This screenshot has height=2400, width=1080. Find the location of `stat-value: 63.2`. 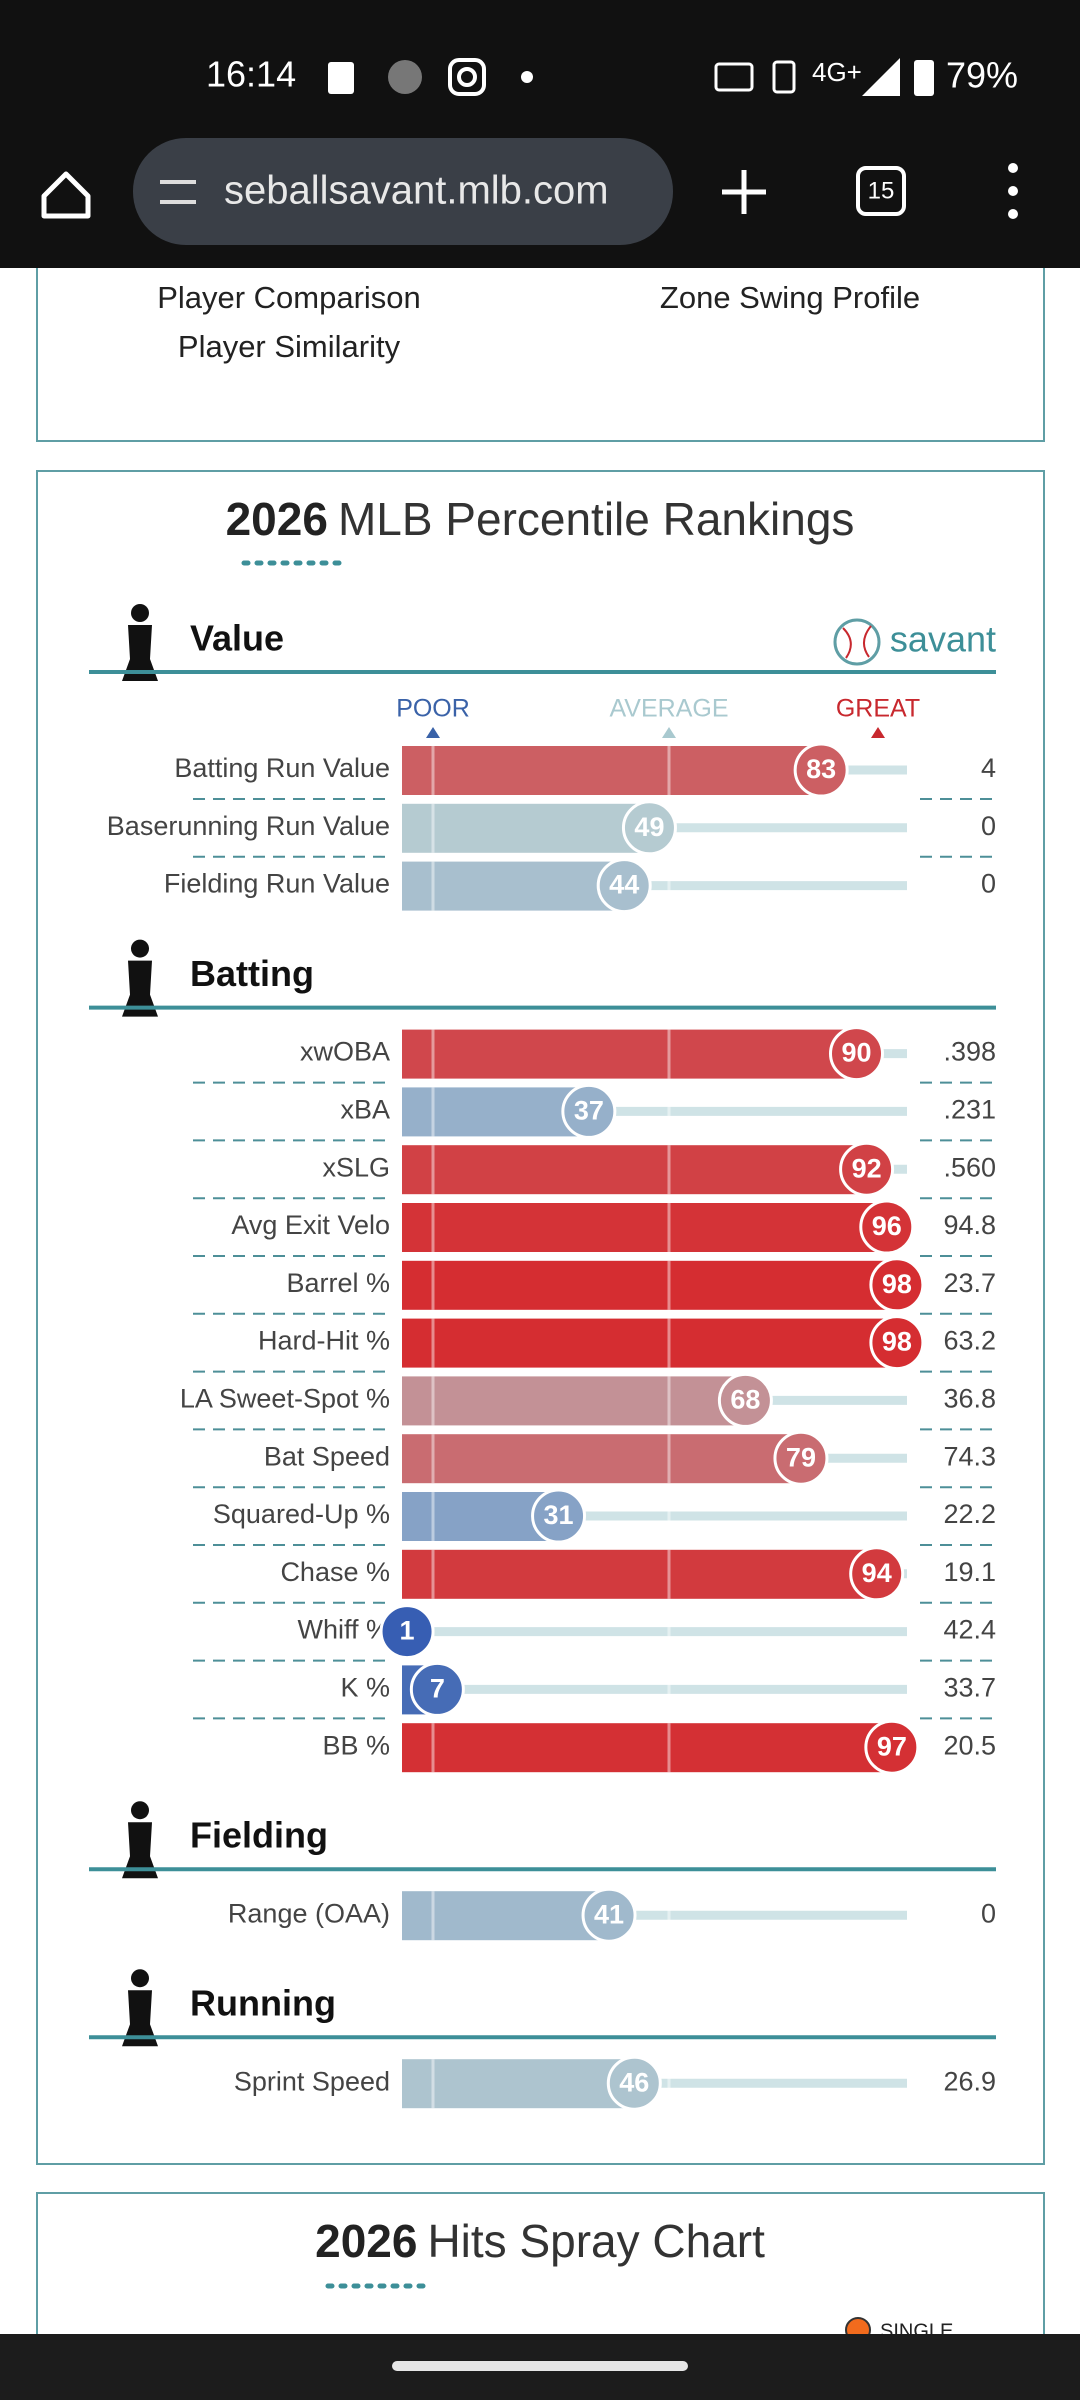

stat-value: 63.2 is located at coordinates (969, 1341).